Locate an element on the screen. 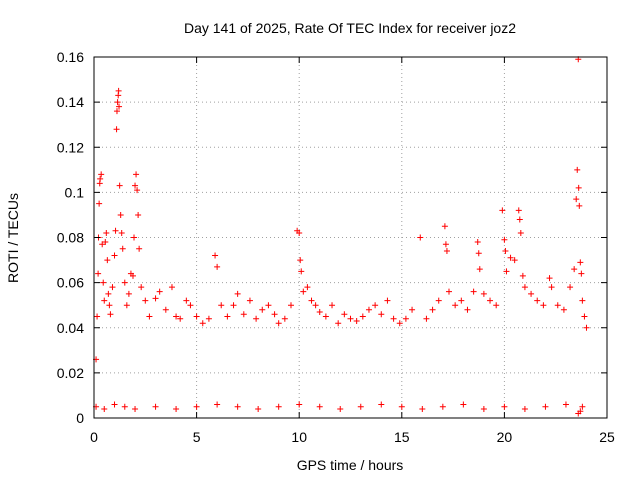  y-tick-label: 0.04 is located at coordinates (70, 328).